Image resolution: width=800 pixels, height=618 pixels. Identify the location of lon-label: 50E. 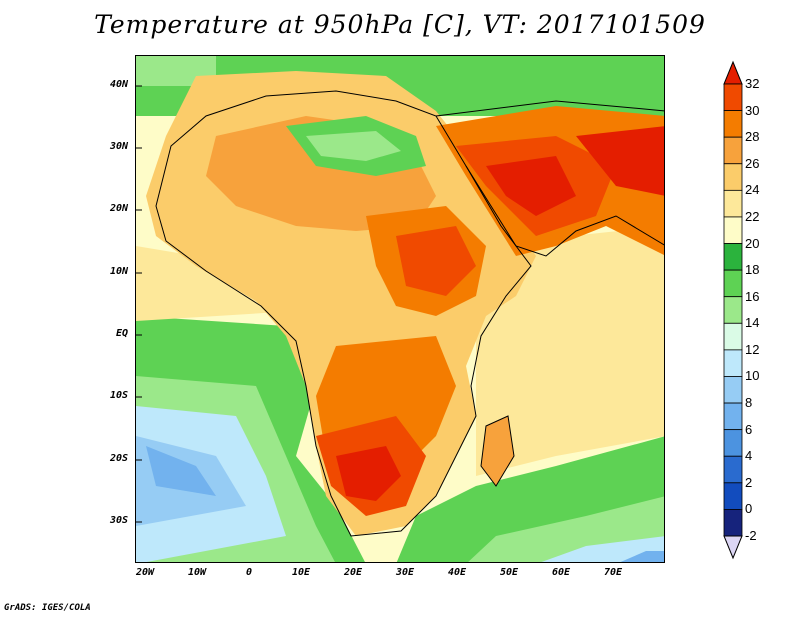
(509, 572).